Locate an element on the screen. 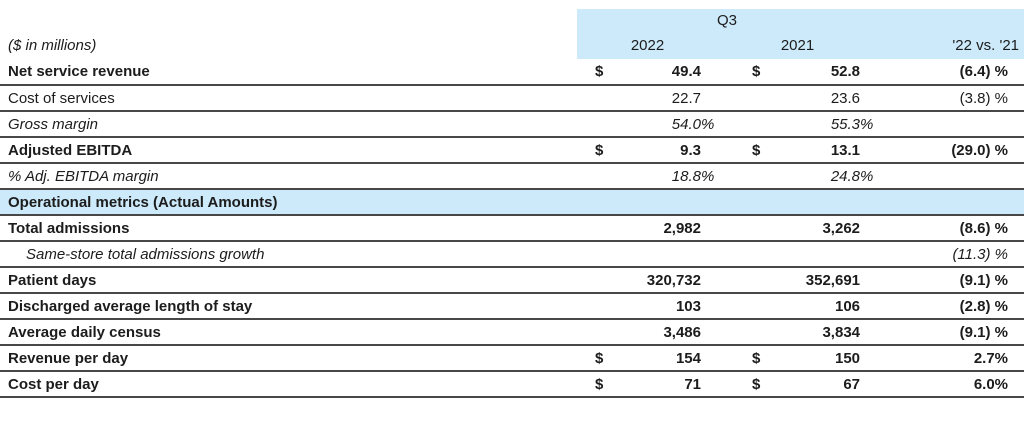  value-2022: 22.7 is located at coordinates (666, 98).